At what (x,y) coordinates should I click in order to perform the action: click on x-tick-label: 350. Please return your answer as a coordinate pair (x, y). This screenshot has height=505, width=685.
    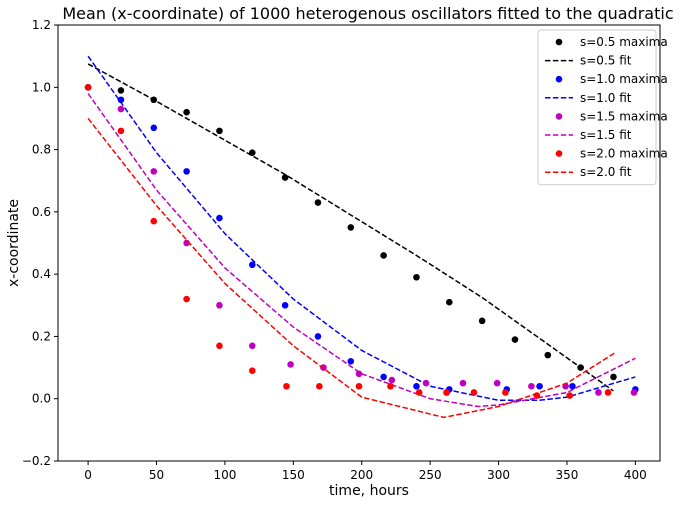
    Looking at the image, I should click on (567, 475).